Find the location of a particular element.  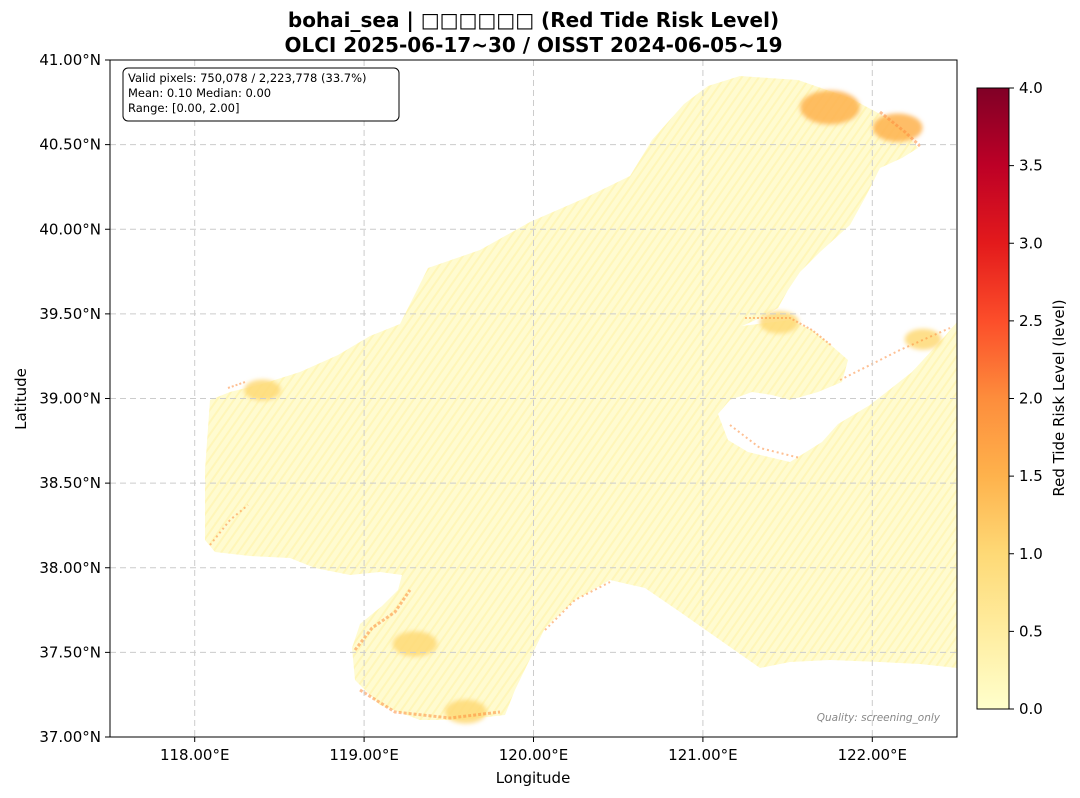

y-axis-label: Latitude is located at coordinates (21, 399).